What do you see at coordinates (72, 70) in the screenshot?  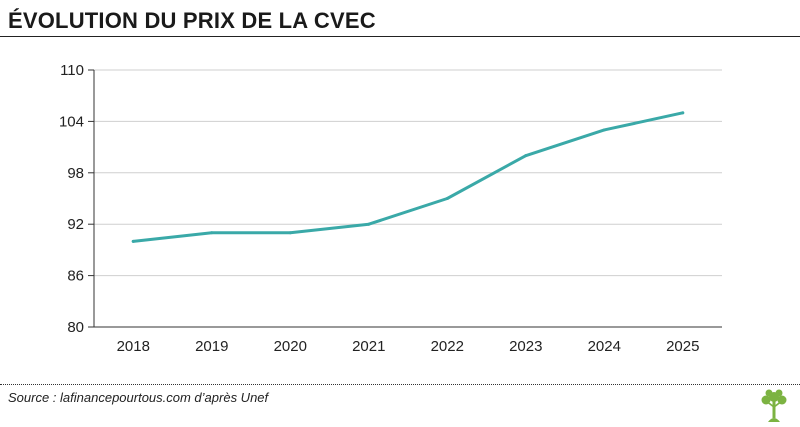 I see `y-tick-label: 110` at bounding box center [72, 70].